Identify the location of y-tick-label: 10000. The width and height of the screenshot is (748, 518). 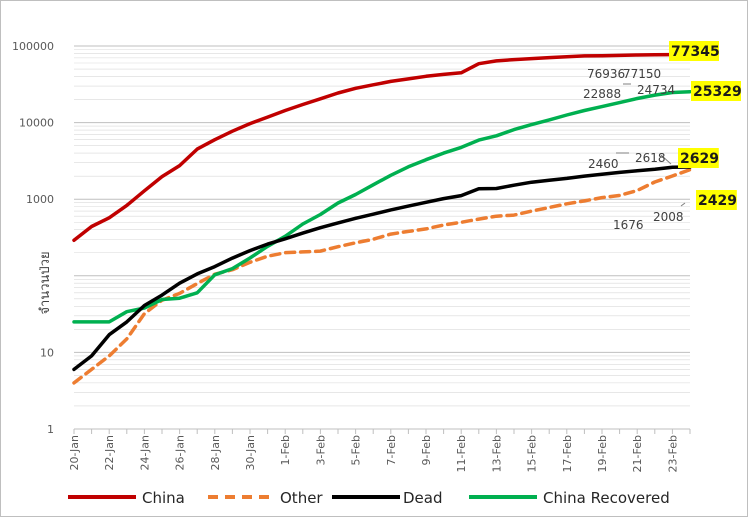
(36, 123).